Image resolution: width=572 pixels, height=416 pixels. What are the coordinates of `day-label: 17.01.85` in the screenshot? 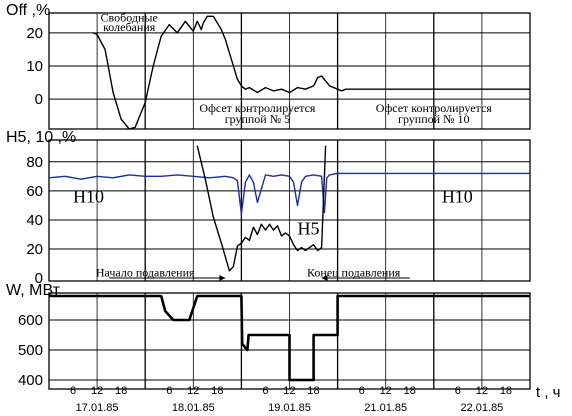 It's located at (97, 408).